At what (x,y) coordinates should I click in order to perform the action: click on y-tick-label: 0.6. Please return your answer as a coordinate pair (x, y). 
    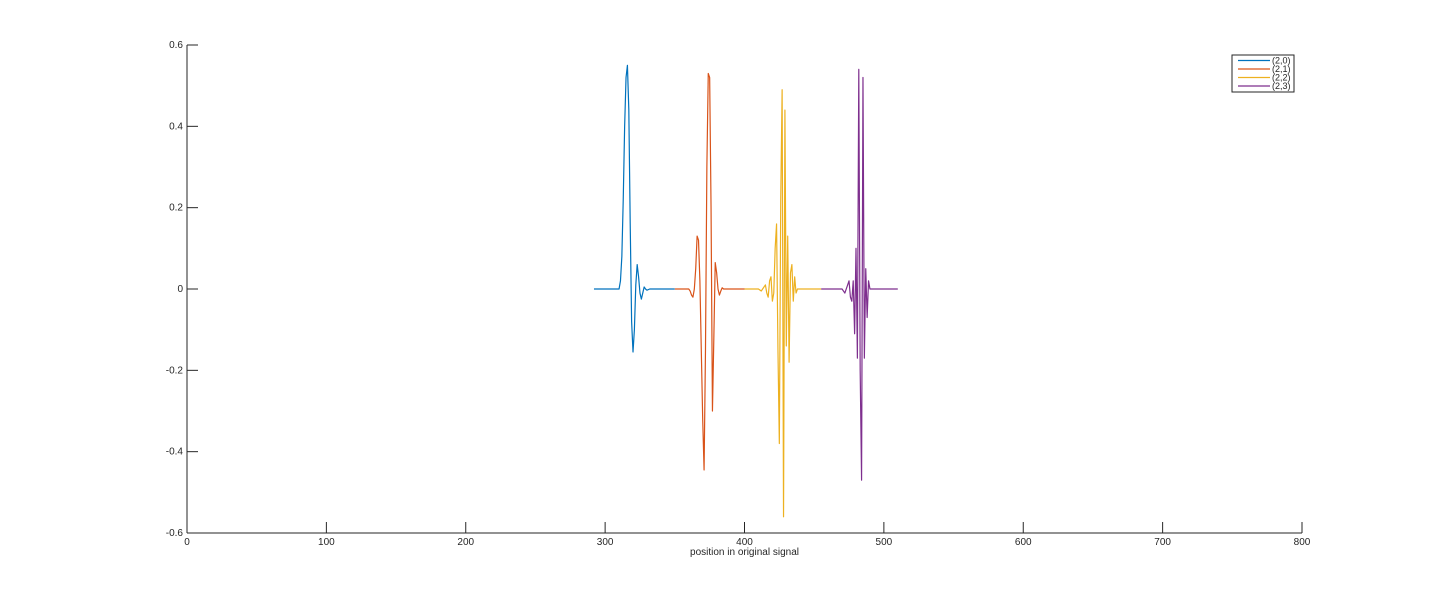
    Looking at the image, I should click on (176, 45).